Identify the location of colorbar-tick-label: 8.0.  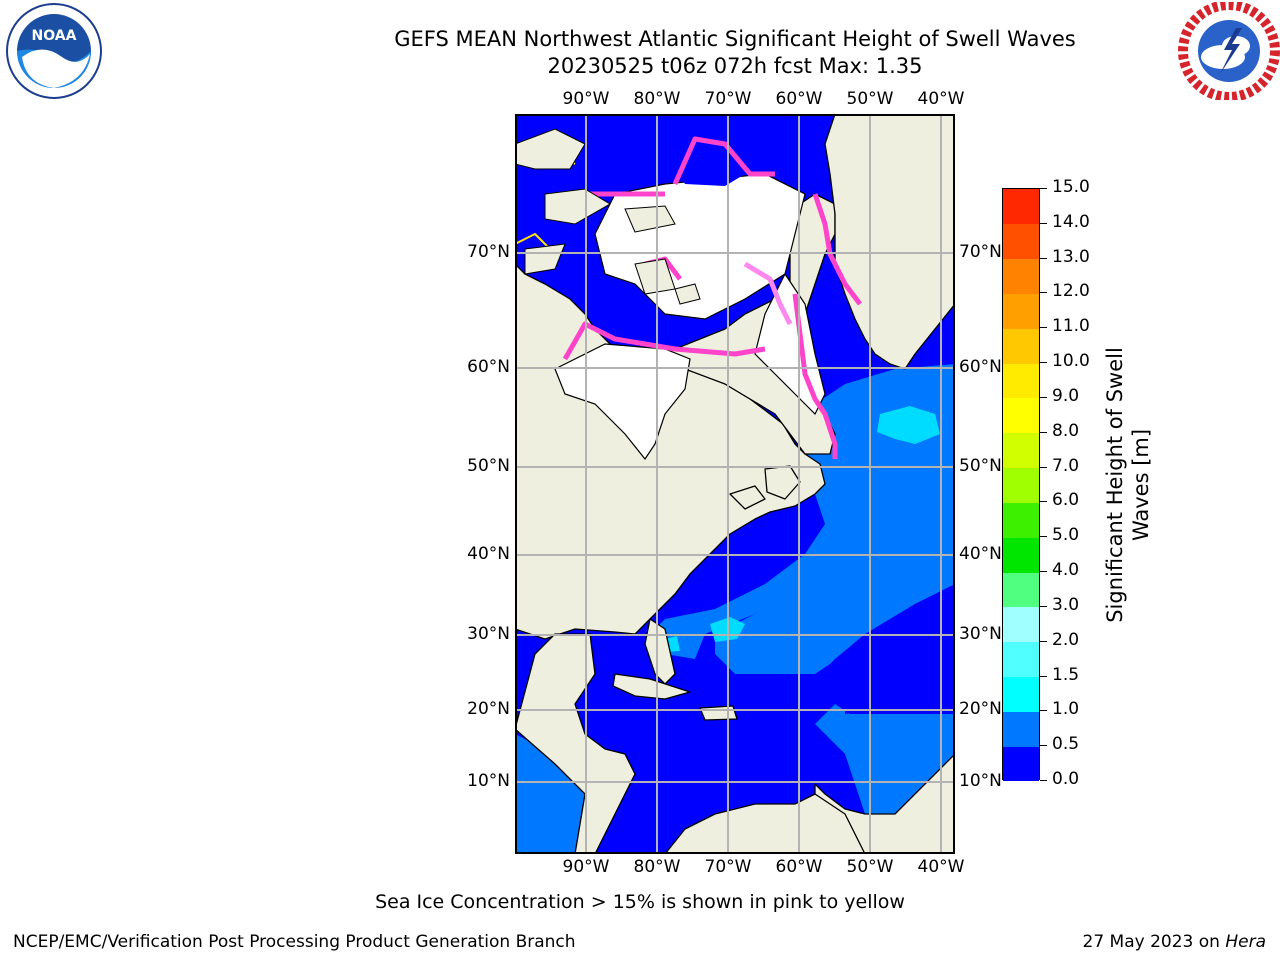
(1066, 430).